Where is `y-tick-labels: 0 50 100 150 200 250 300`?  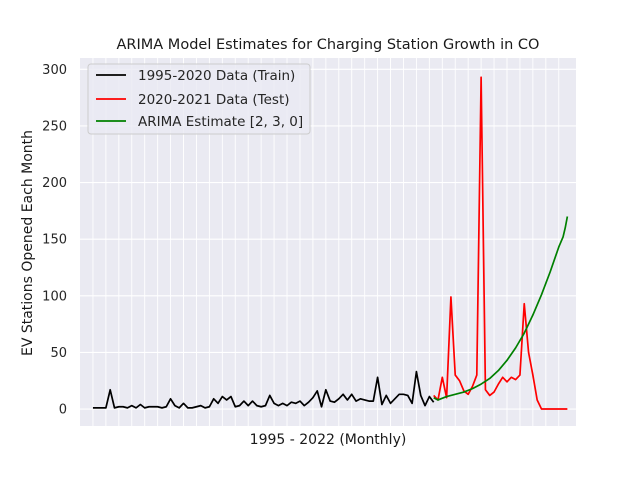
y-tick-labels: 0 50 100 150 200 250 300 is located at coordinates (54, 240).